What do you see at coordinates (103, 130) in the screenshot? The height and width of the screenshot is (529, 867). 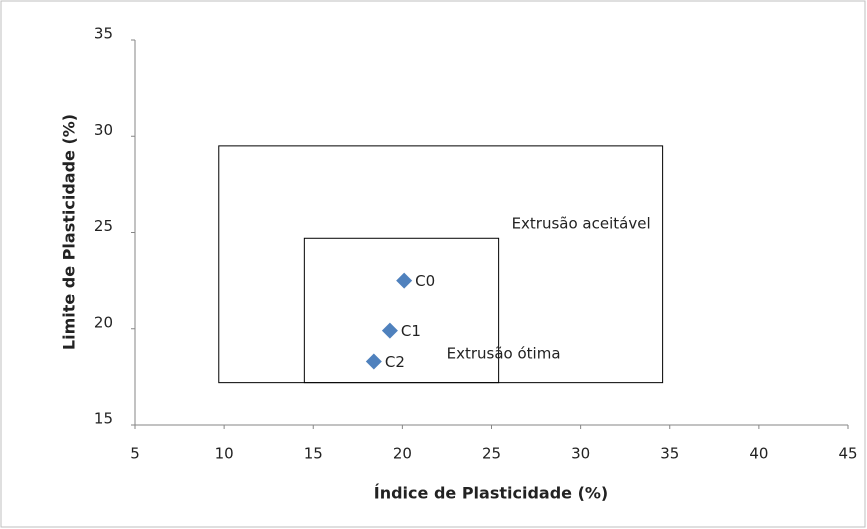 I see `y-tick-label: 30` at bounding box center [103, 130].